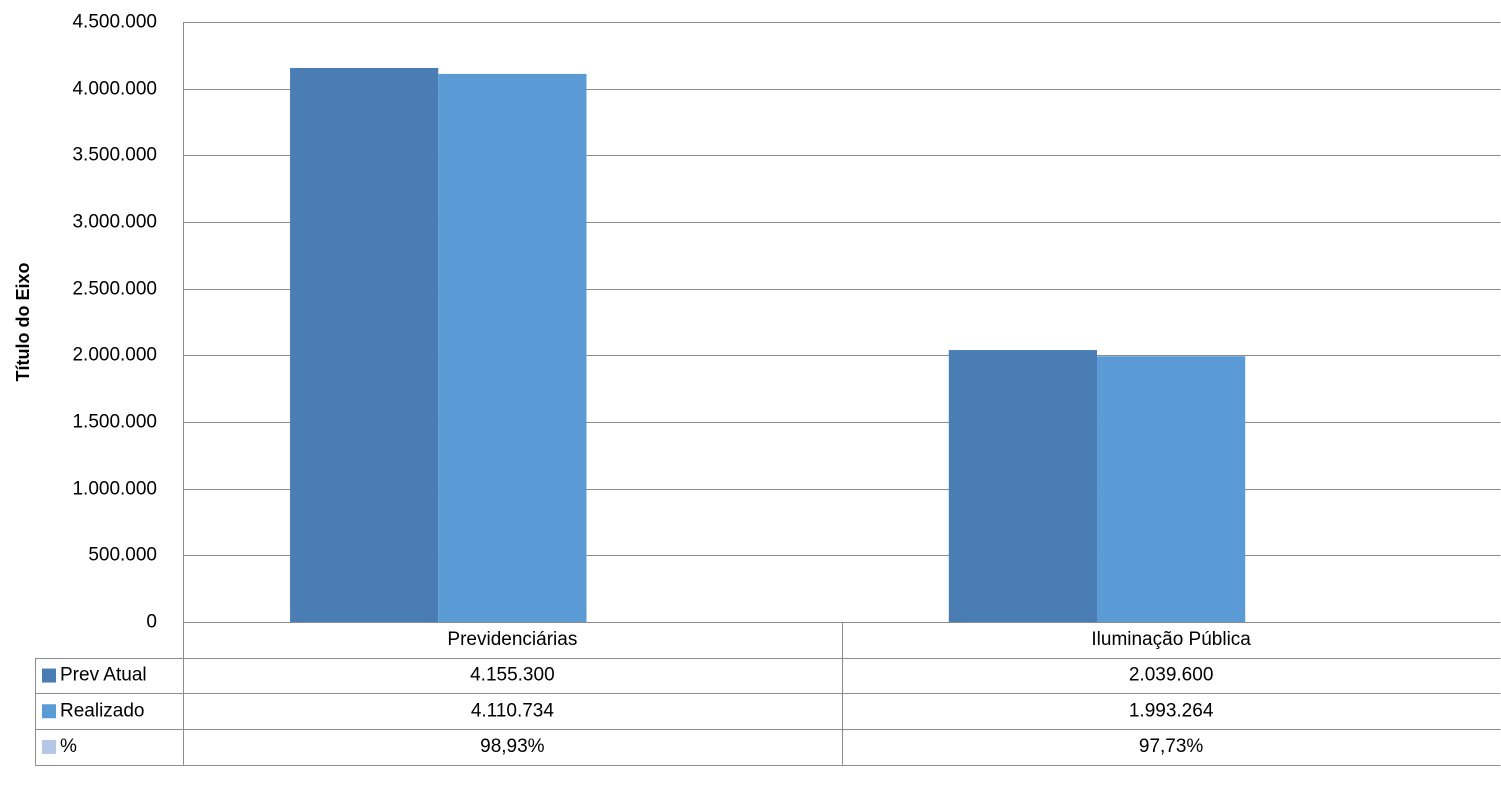 This screenshot has width=1501, height=785. Describe the element at coordinates (114, 22) in the screenshot. I see `y-tick-label: 4.500.000` at that location.